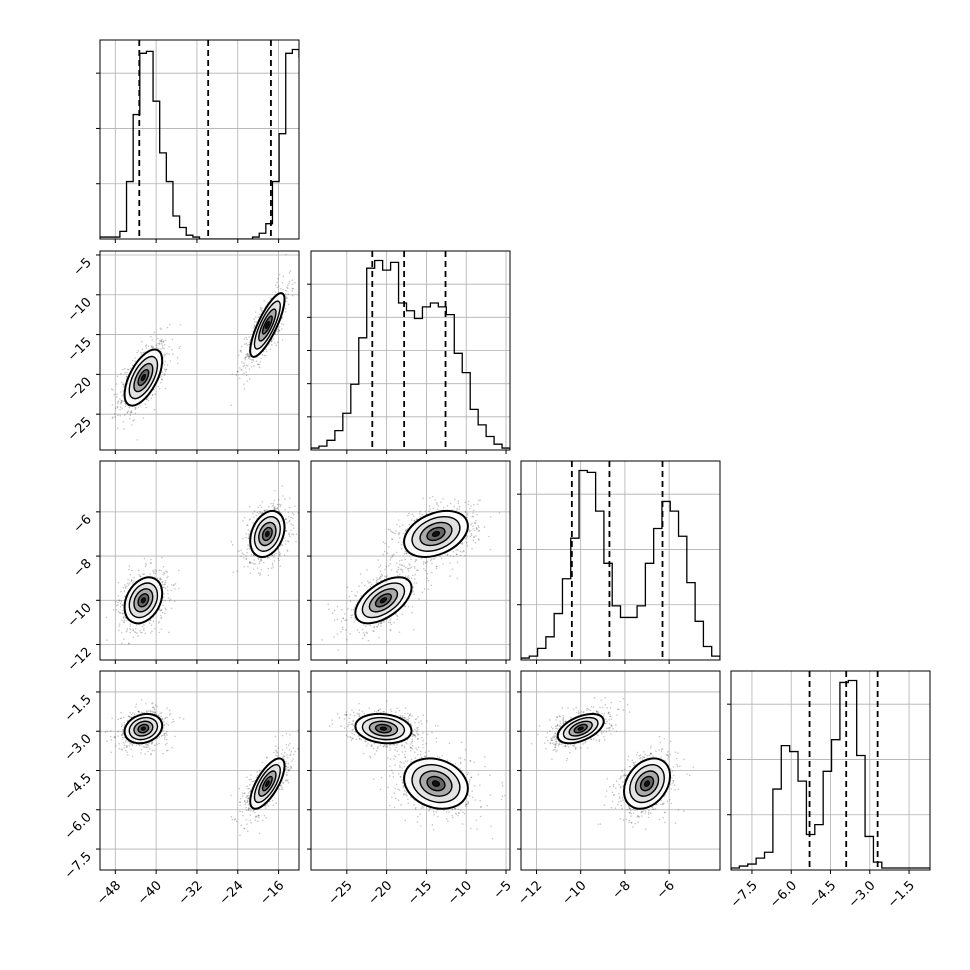 This screenshot has width=970, height=970. What do you see at coordinates (83, 267) in the screenshot?
I see `y-tick-label: −5` at bounding box center [83, 267].